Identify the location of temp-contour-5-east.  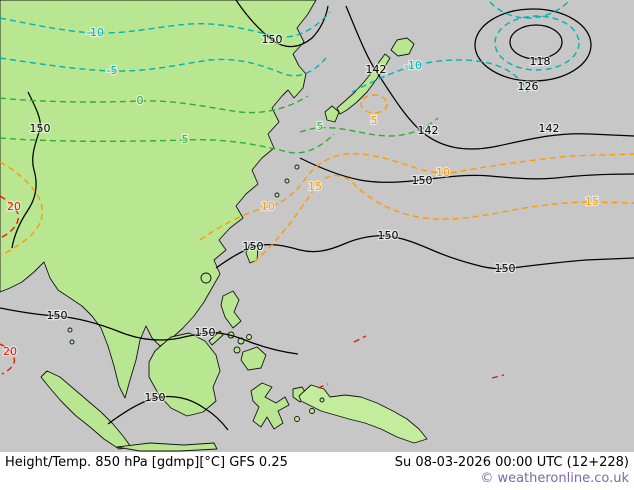
(369, 127).